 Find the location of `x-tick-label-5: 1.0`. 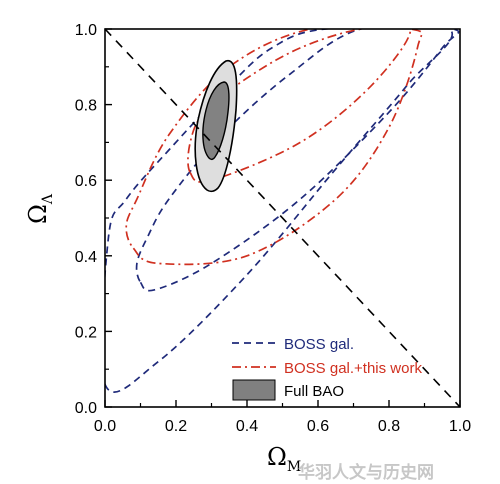

x-tick-label-5: 1.0 is located at coordinates (460, 426).